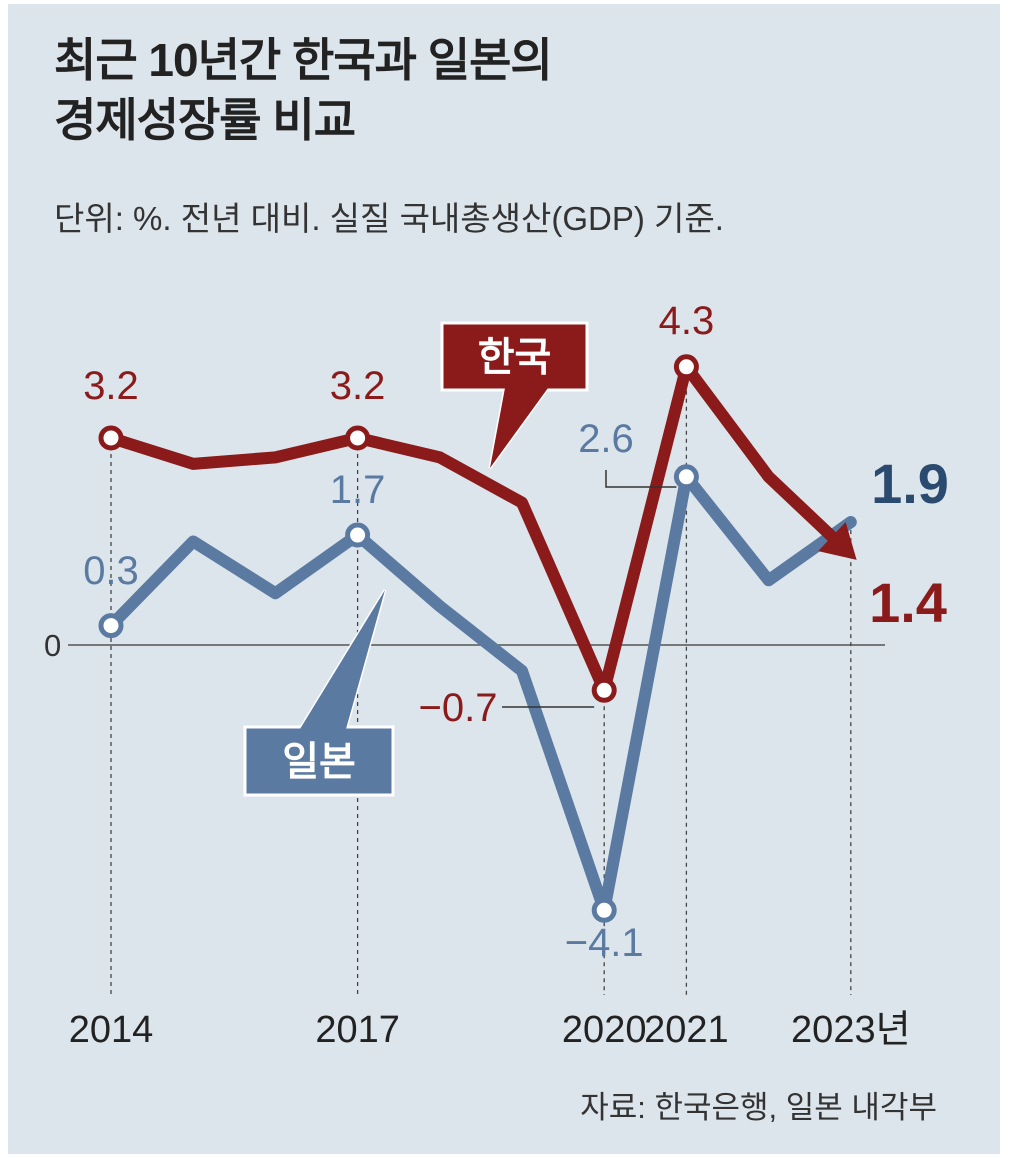  I want to click on legend-korea-box, so click(514, 356).